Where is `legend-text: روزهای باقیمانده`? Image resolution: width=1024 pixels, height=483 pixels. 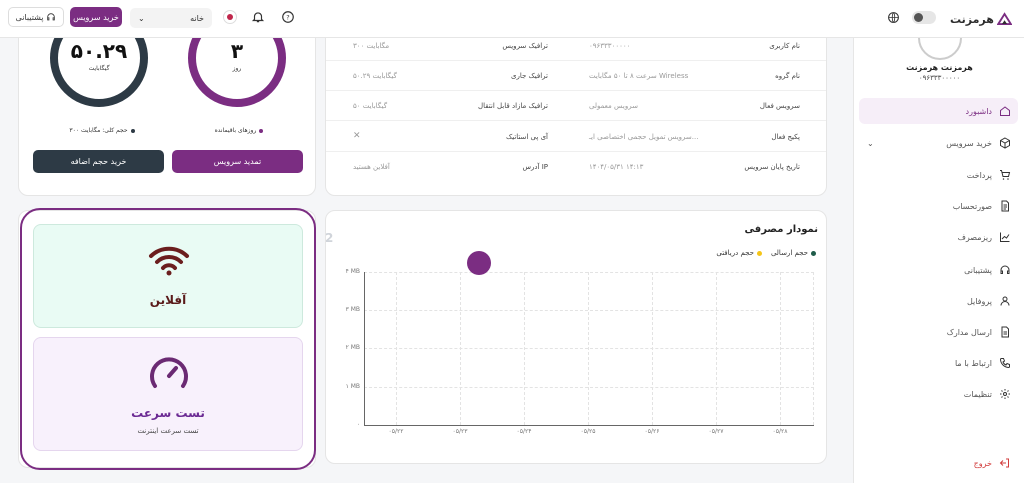 legend-text: روزهای باقیمانده is located at coordinates (235, 130).